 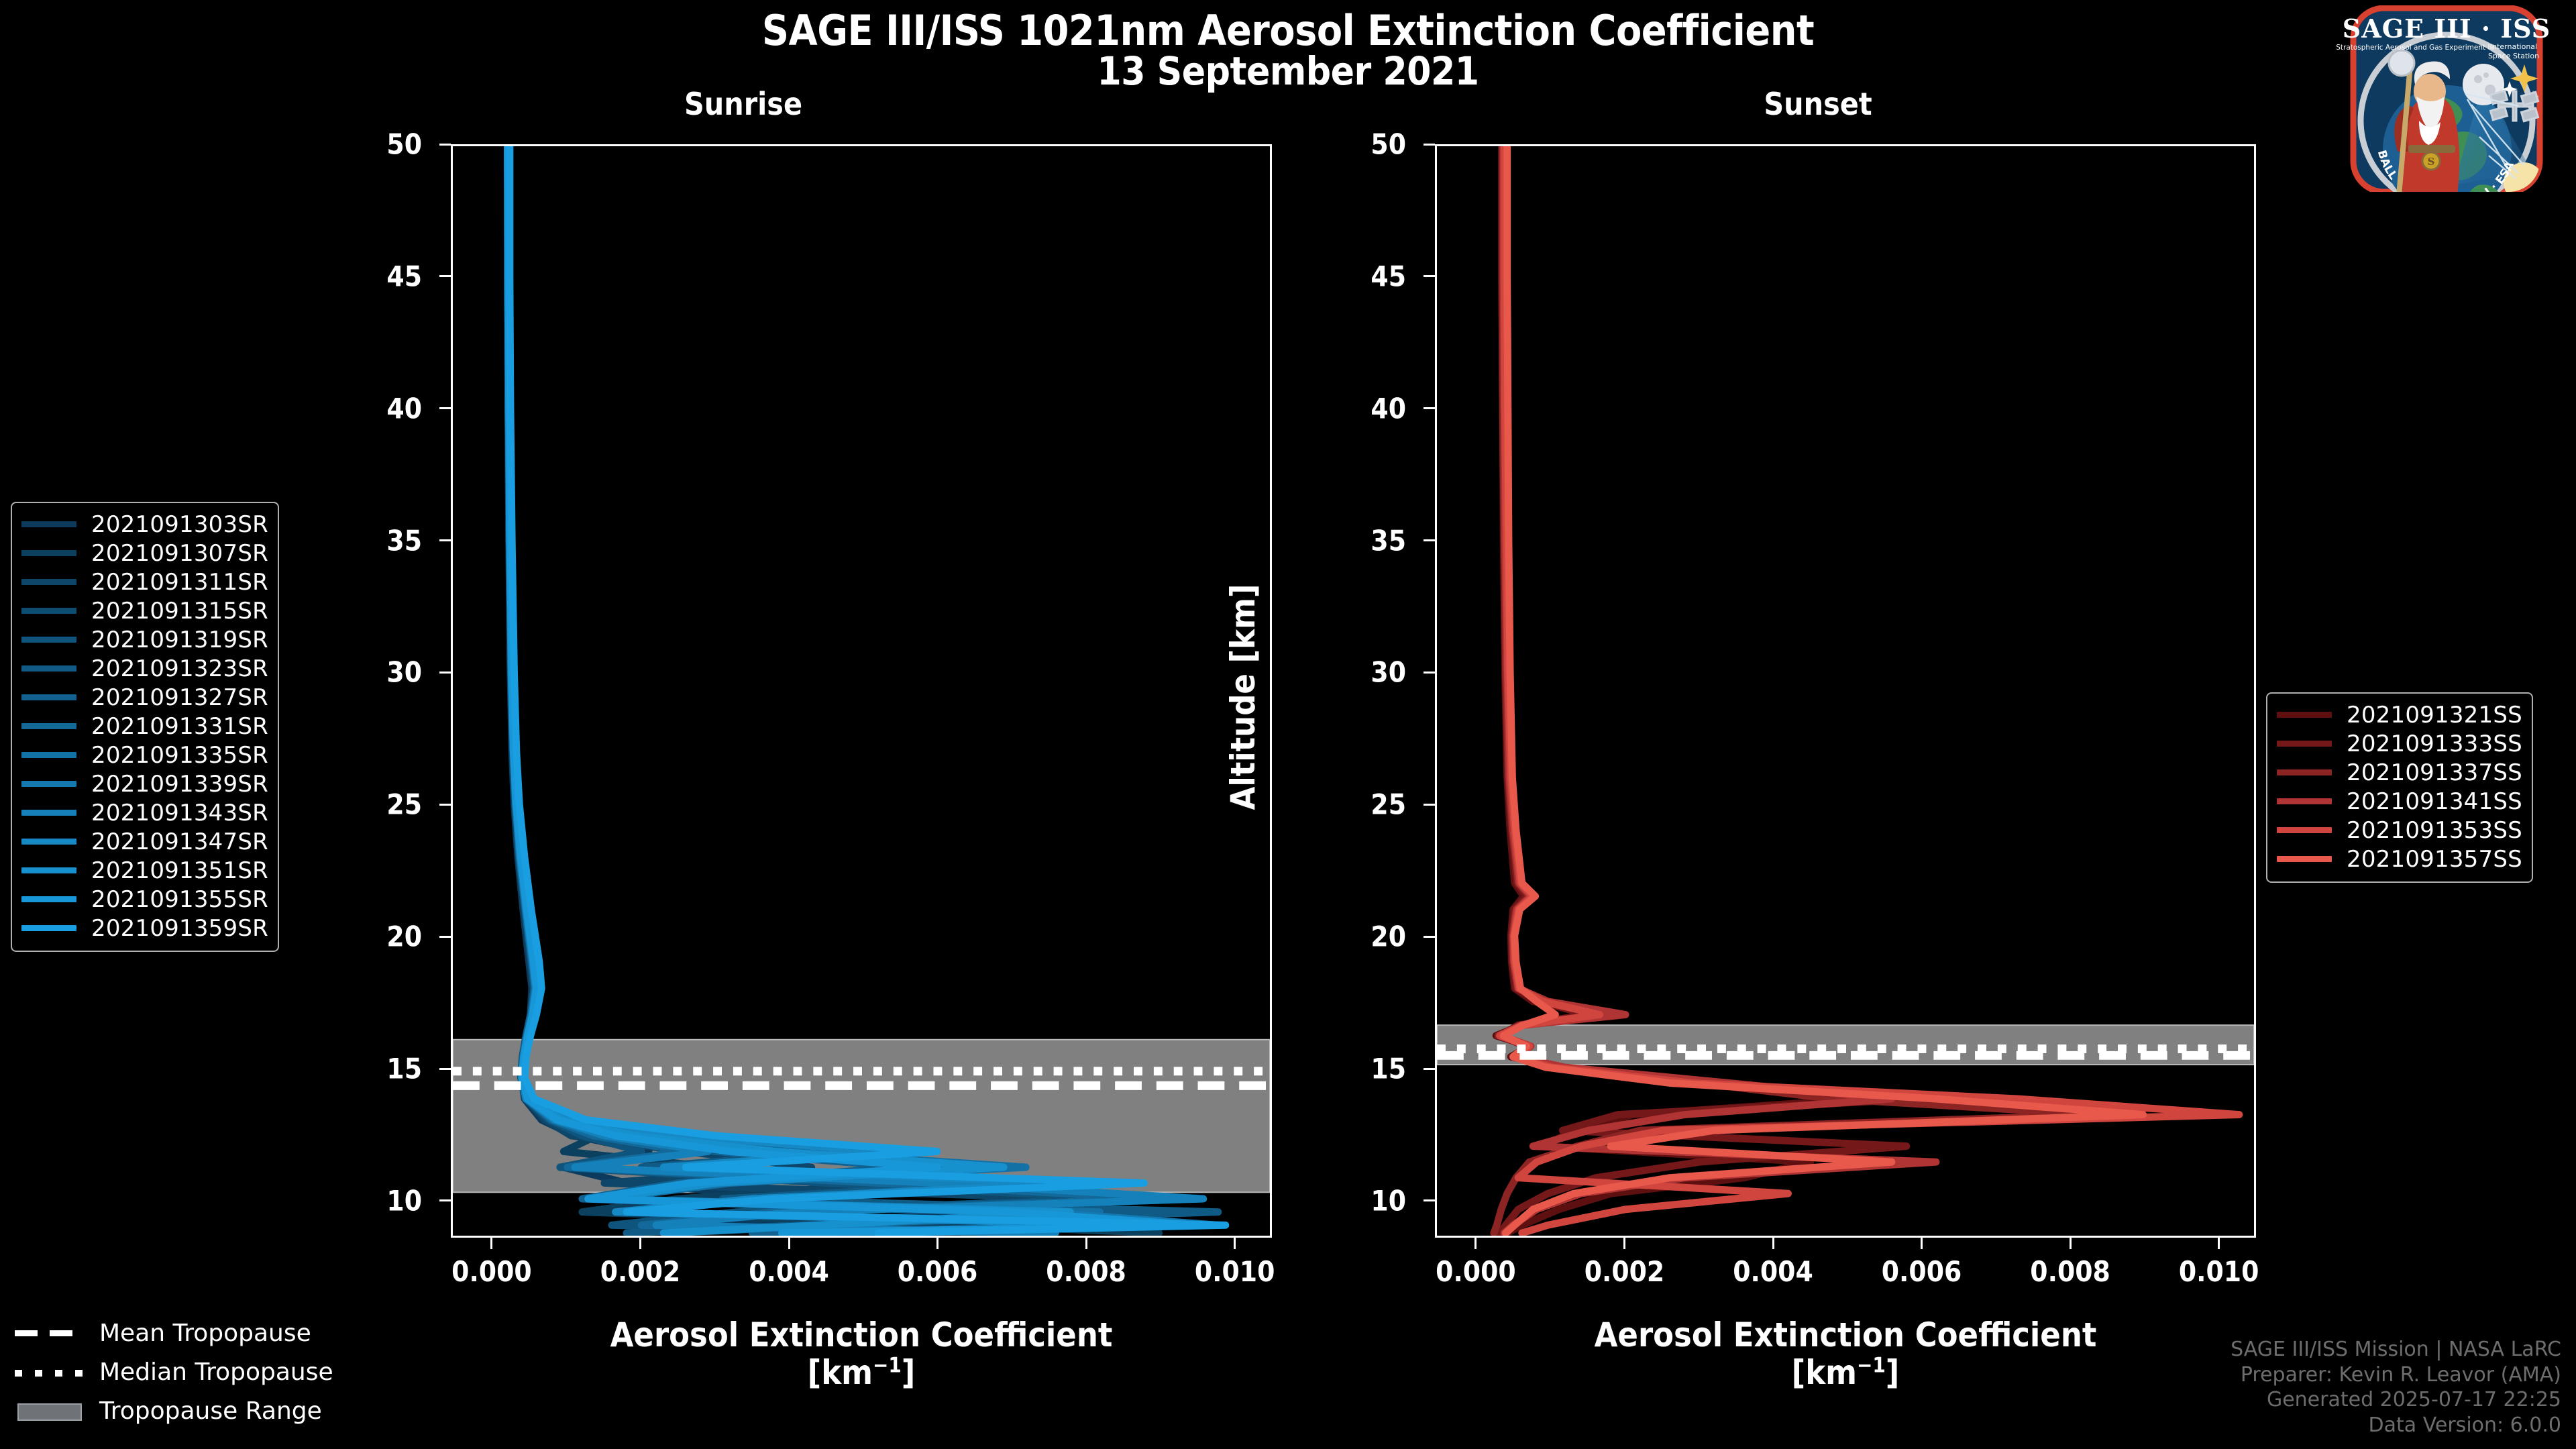 What do you see at coordinates (179, 928) in the screenshot?
I see `legend-item-label: 2021091359SR` at bounding box center [179, 928].